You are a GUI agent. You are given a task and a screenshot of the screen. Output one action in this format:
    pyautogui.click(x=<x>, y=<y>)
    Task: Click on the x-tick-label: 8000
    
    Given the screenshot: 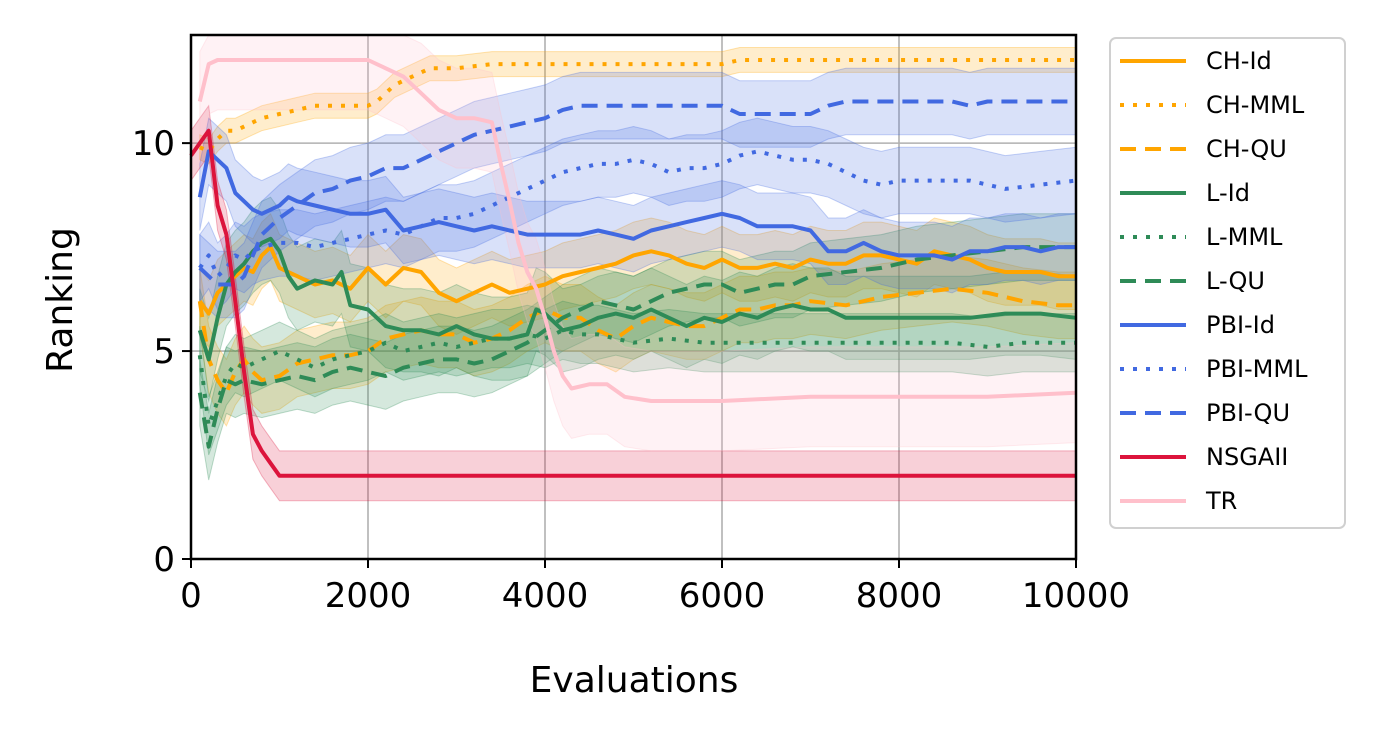 What is the action you would take?
    pyautogui.click(x=899, y=596)
    